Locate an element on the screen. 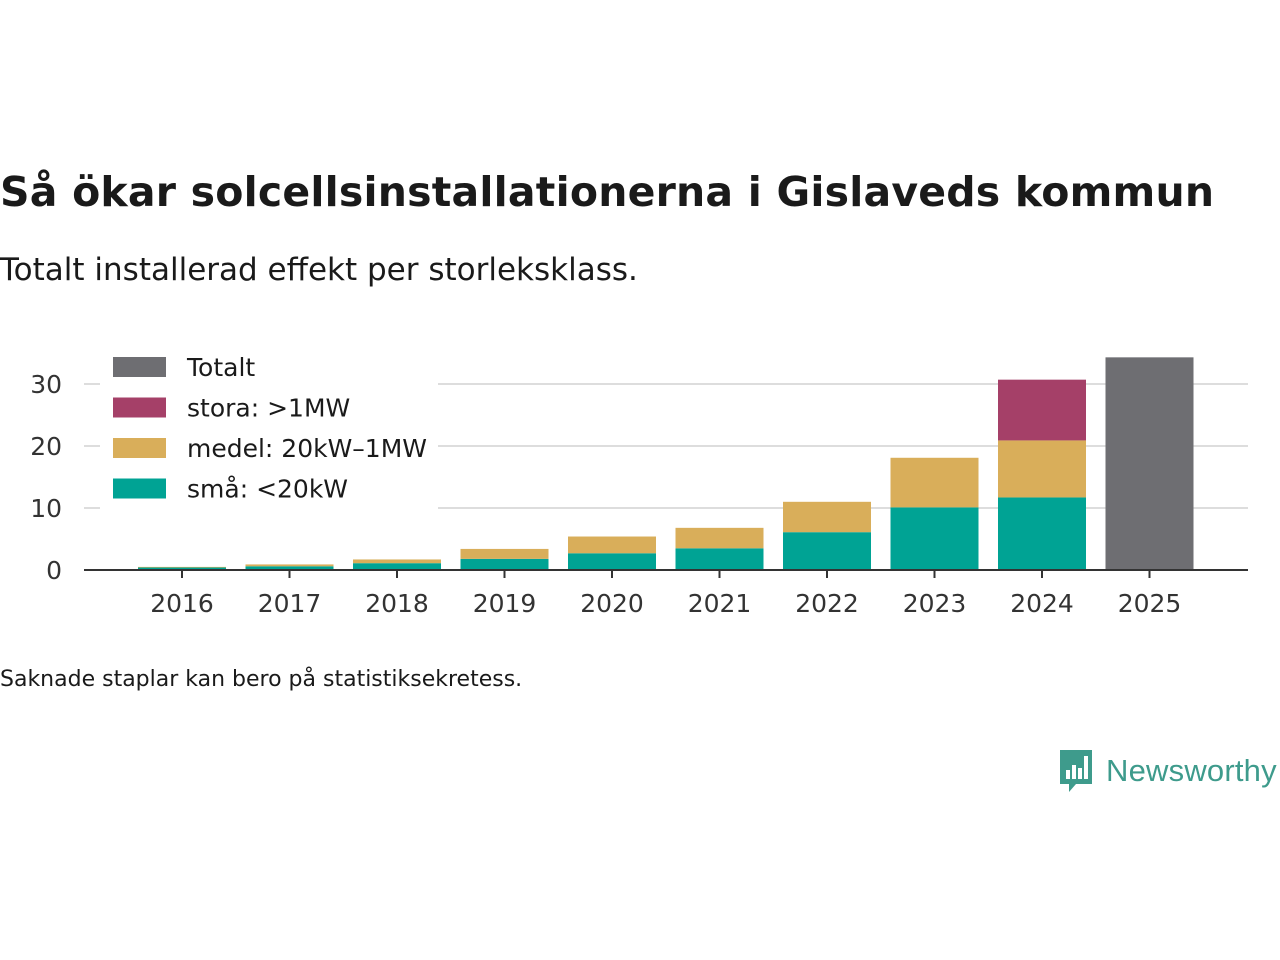  x-tick-label: 2023 is located at coordinates (935, 603).